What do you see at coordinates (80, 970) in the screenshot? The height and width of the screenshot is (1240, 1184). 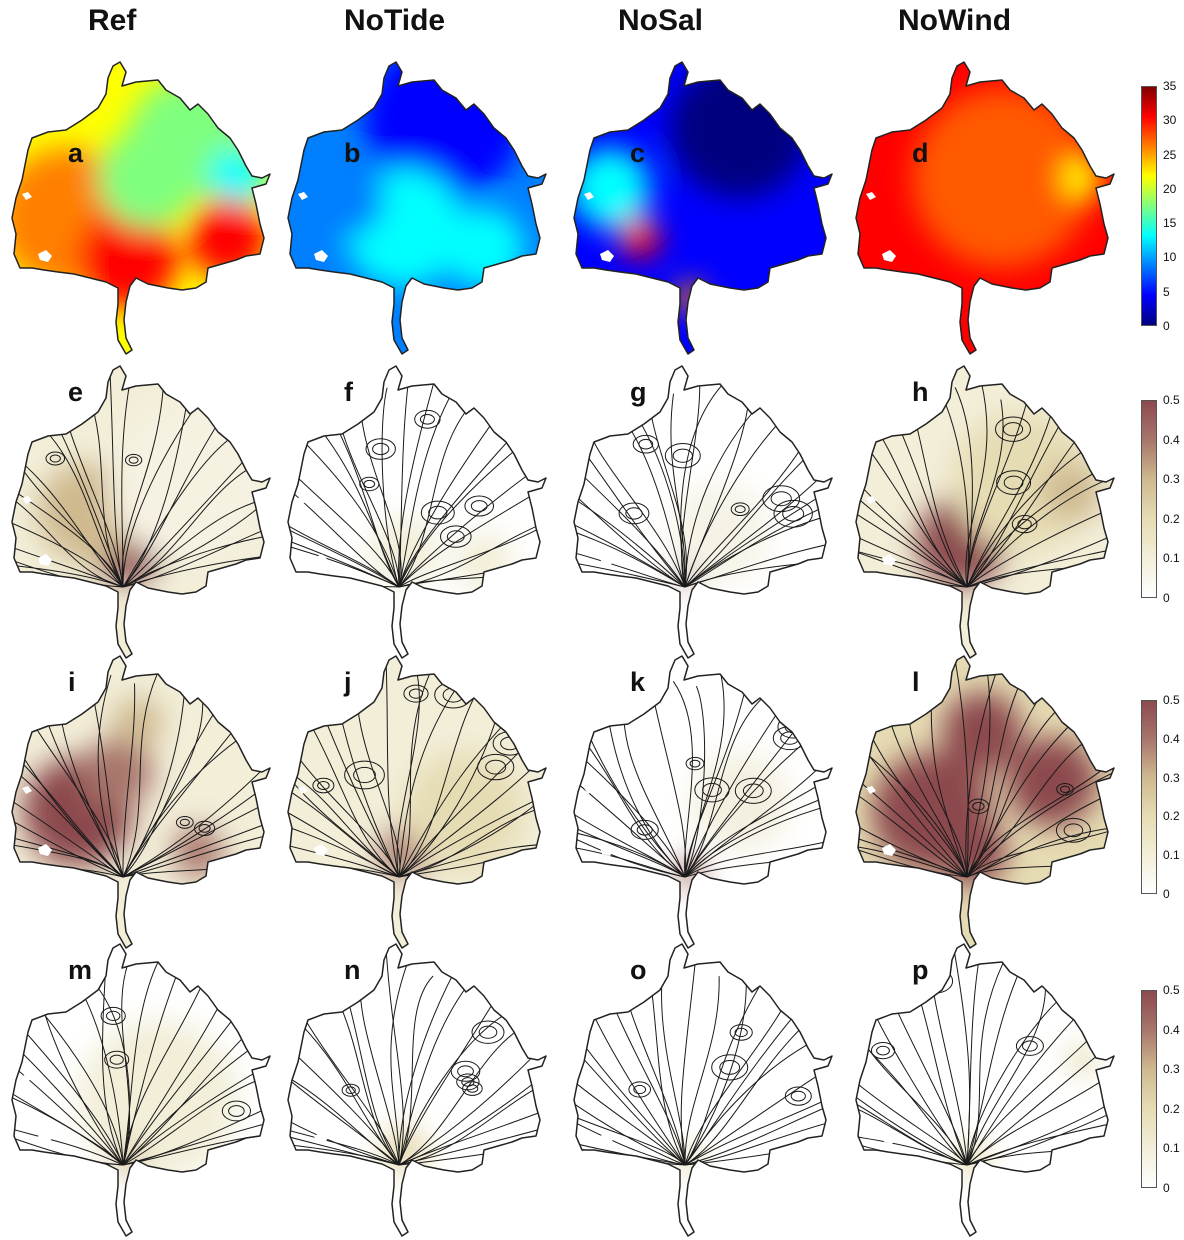 I see `panel-label-m: m` at bounding box center [80, 970].